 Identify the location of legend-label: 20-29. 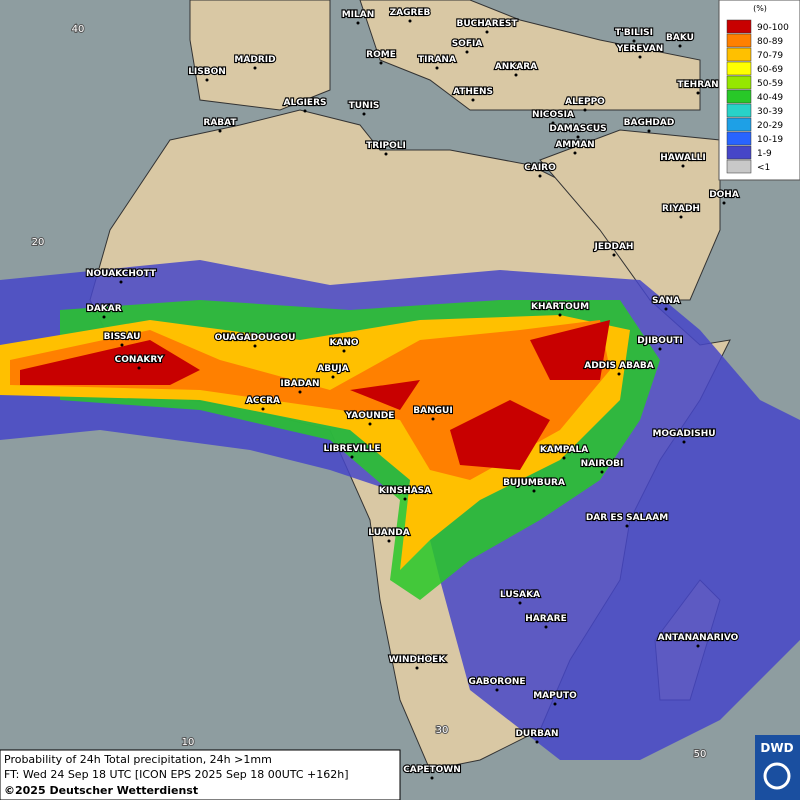
(770, 126).